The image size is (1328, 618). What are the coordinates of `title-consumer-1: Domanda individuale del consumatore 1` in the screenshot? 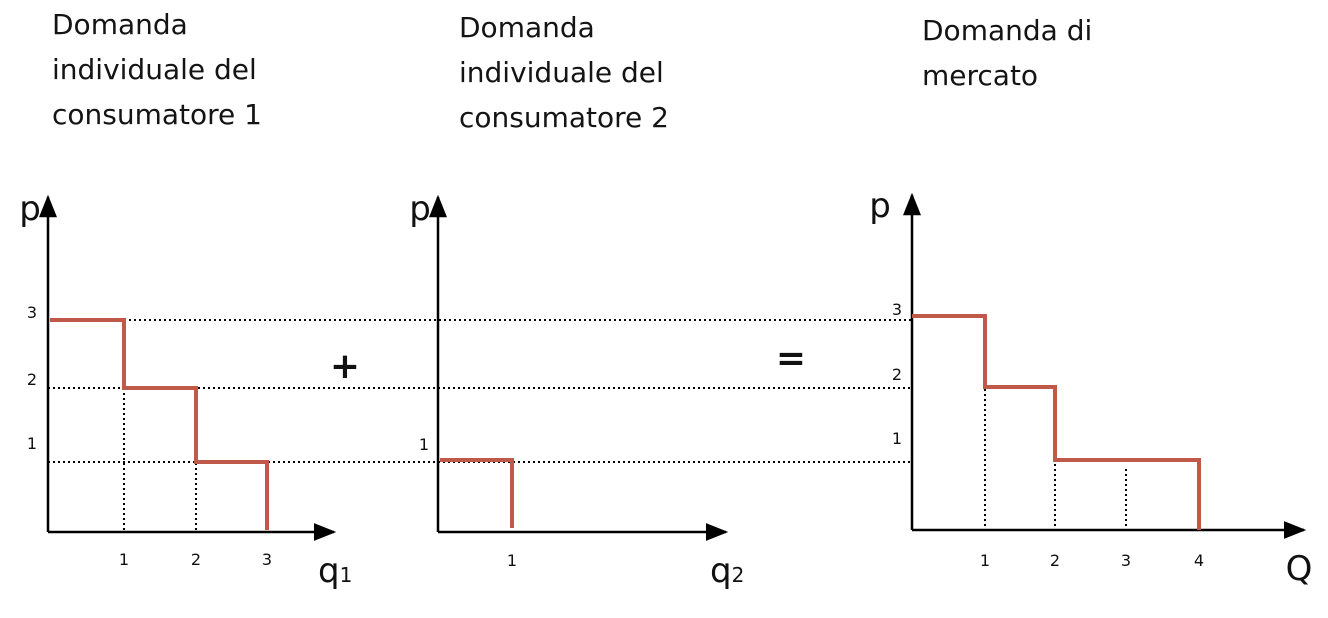 It's located at (157, 69).